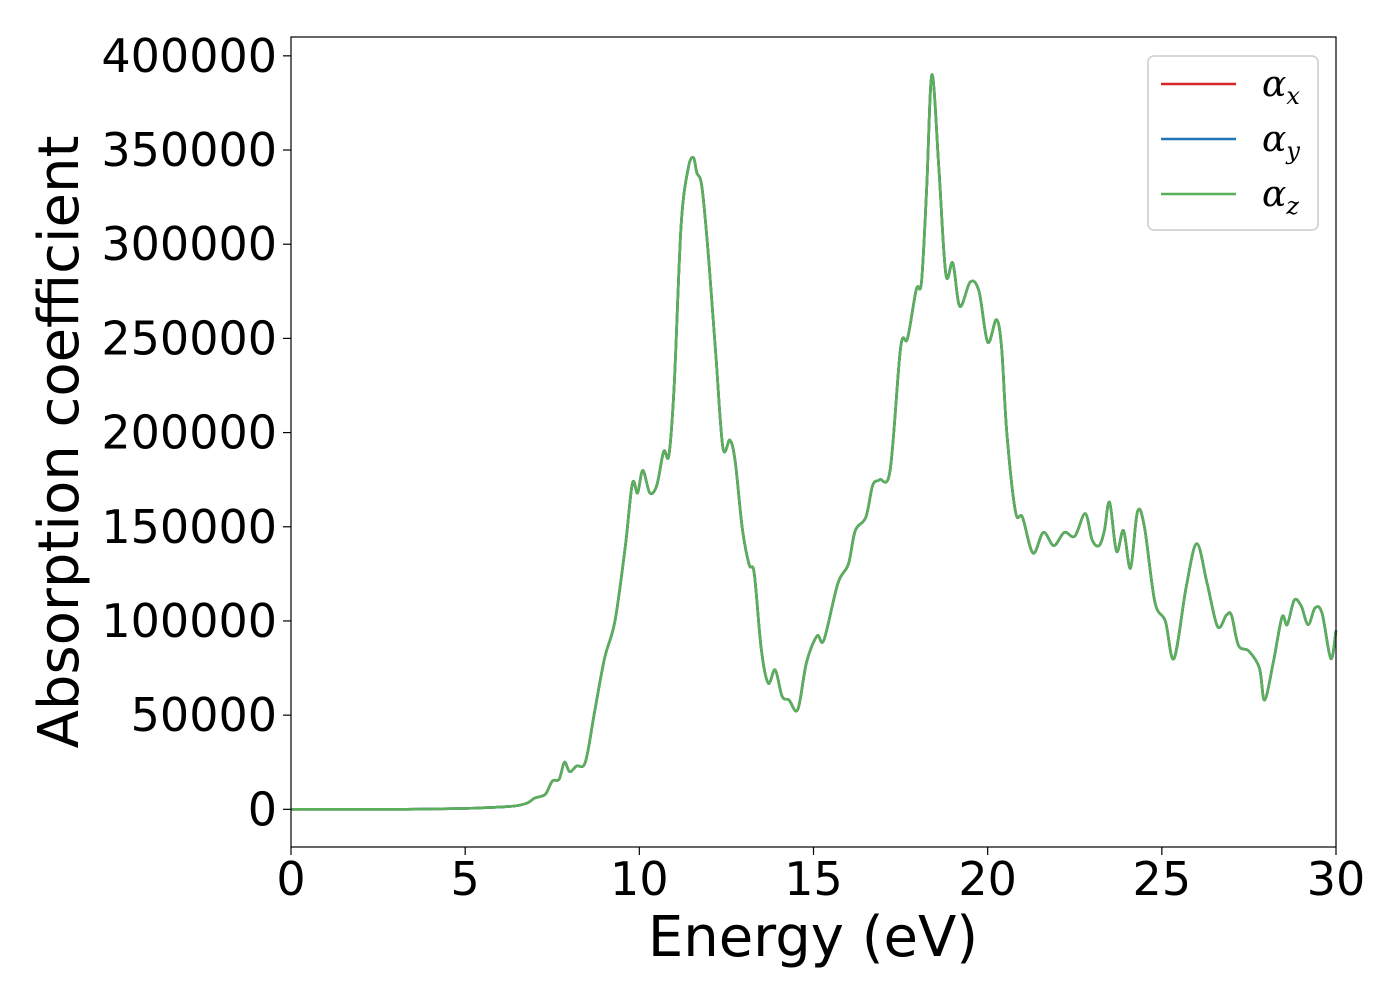  What do you see at coordinates (204, 715) in the screenshot?
I see `y-tick-label: 50000` at bounding box center [204, 715].